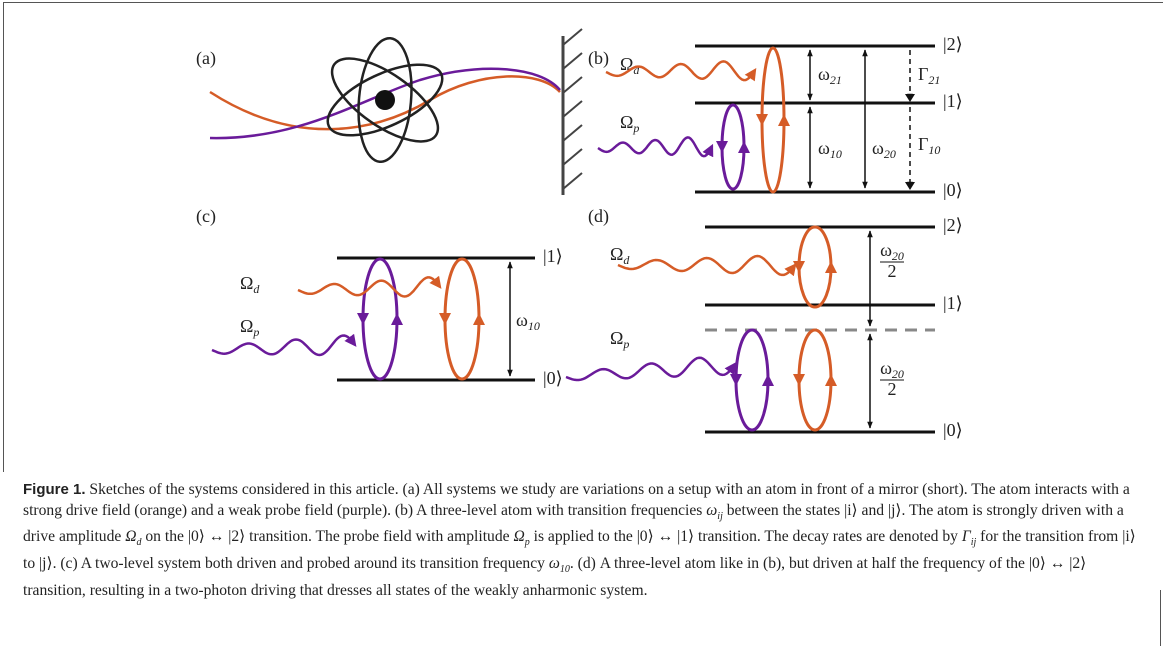  Describe the element at coordinates (934, 80) in the screenshot. I see `decay-label-sub: 21` at that location.